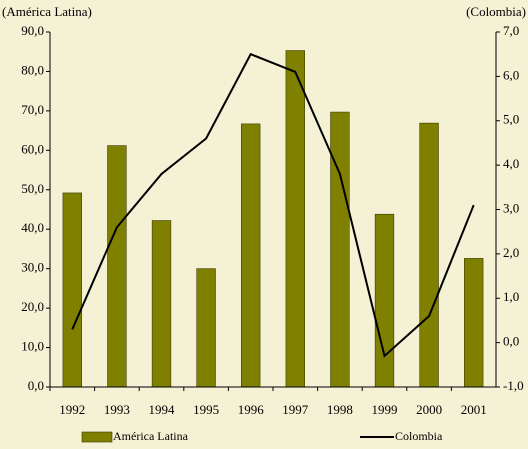 The width and height of the screenshot is (528, 449). What do you see at coordinates (511, 252) in the screenshot?
I see `y2-tick-label: 2,0` at bounding box center [511, 252].